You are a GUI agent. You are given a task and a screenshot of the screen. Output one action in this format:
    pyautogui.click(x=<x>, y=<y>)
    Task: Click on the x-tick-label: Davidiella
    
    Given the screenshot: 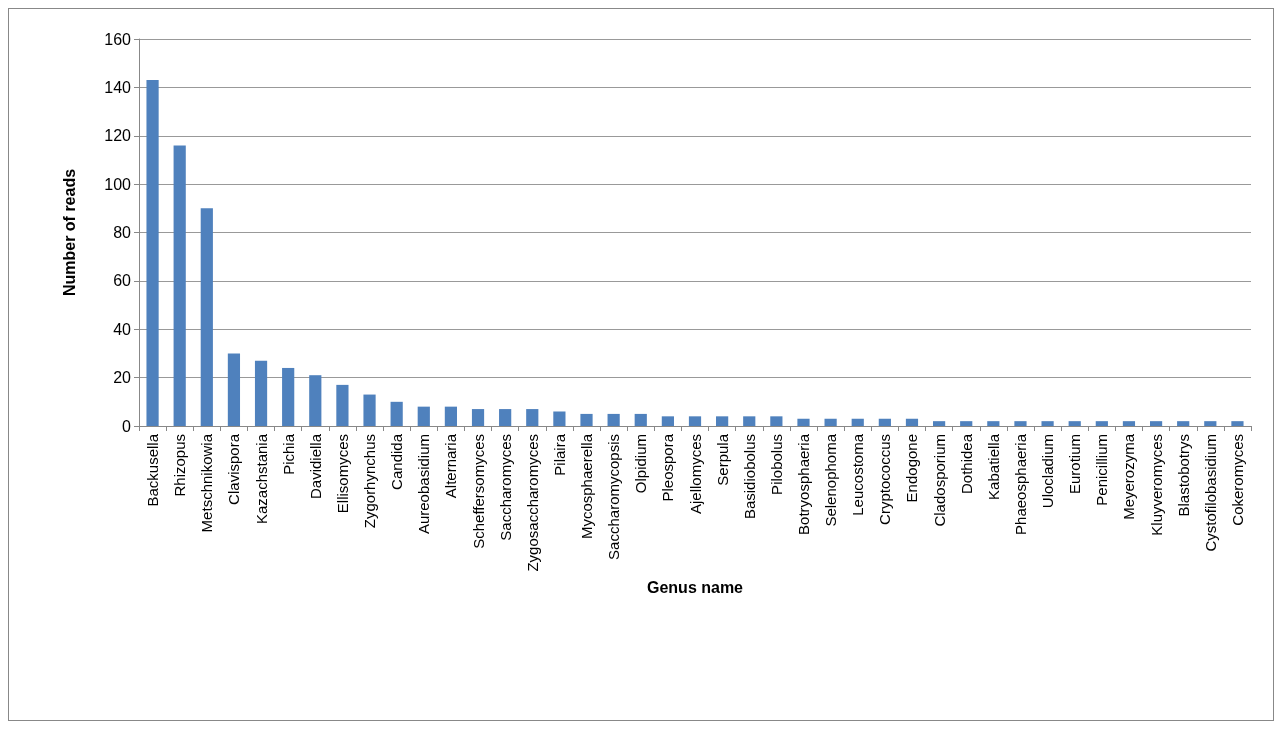 What is the action you would take?
    pyautogui.click(x=315, y=466)
    